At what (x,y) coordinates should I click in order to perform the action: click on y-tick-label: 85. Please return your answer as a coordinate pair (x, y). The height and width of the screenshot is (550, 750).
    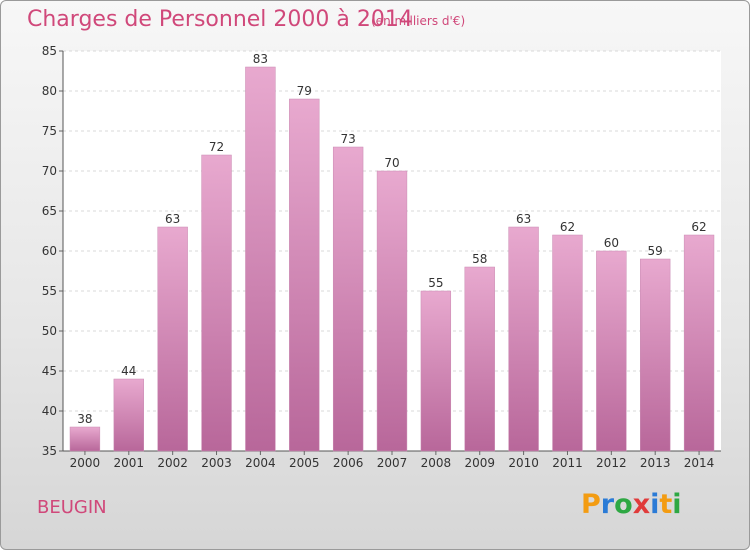
    Looking at the image, I should click on (49, 51).